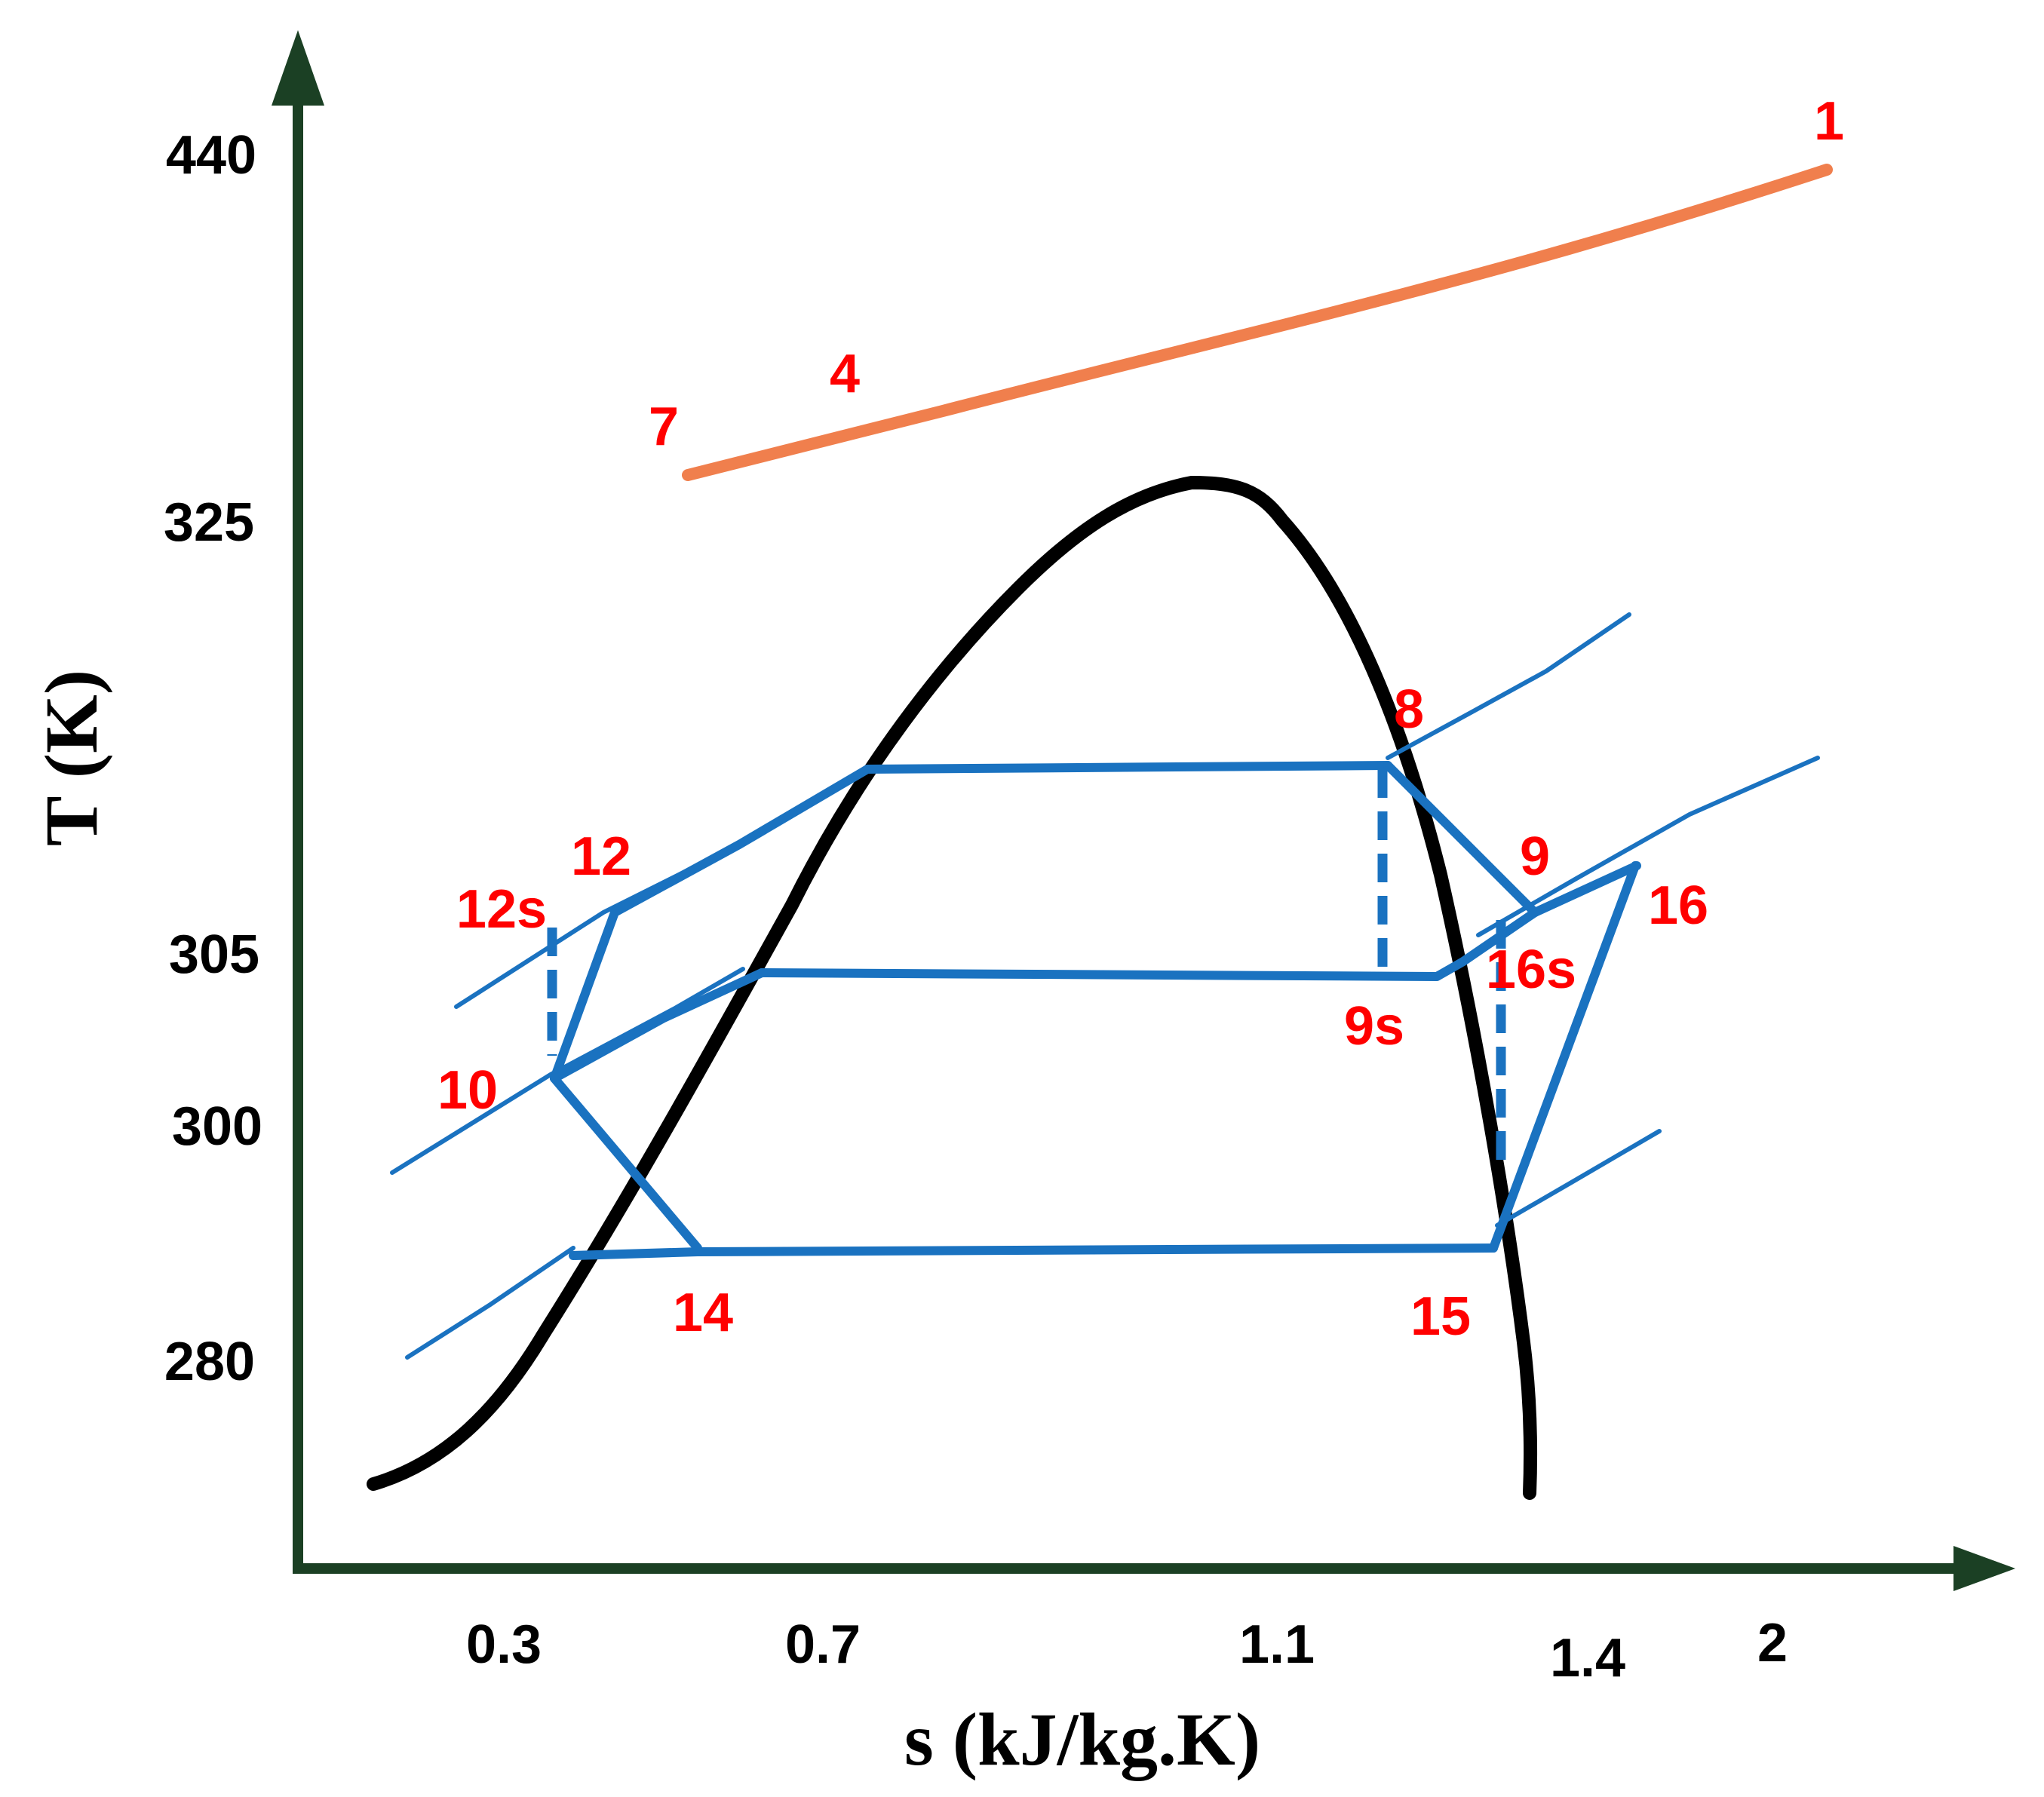 The height and width of the screenshot is (1797, 2044). Describe the element at coordinates (1257, 322) in the screenshot. I see `hot-stream-line` at that location.